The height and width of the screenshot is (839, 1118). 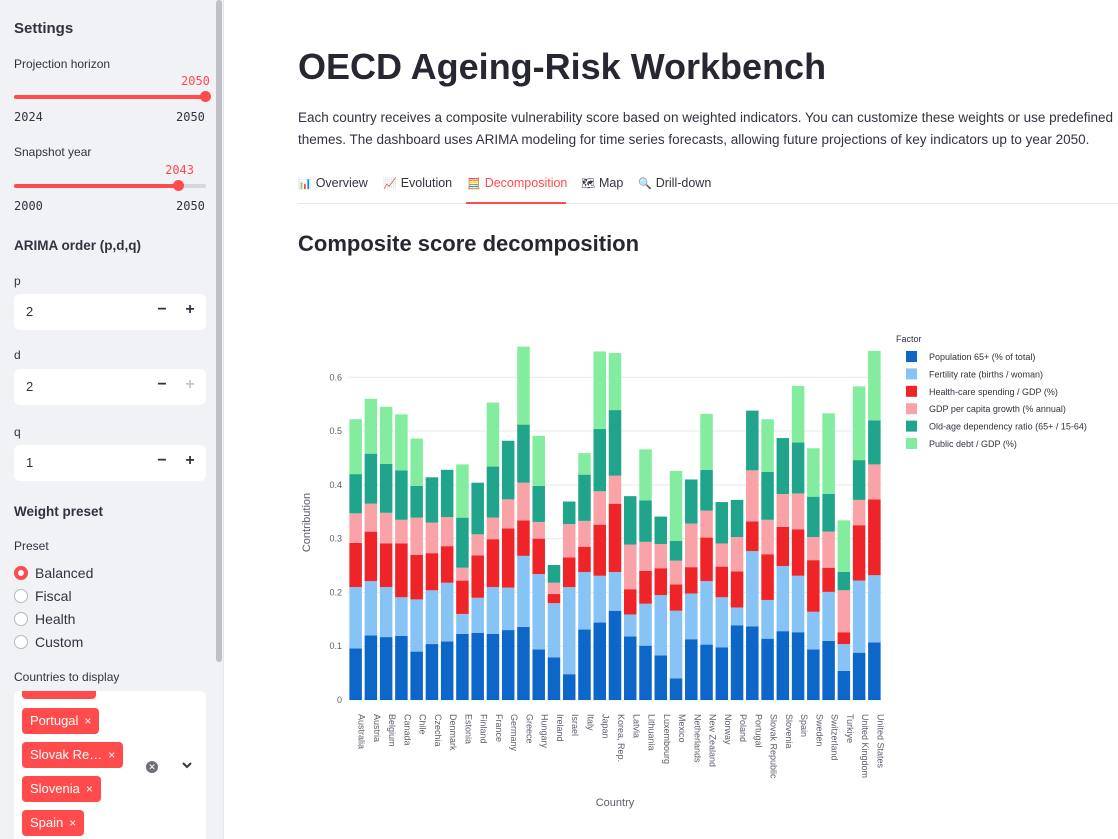 I want to click on x-tick-label: Greece, so click(x=529, y=729).